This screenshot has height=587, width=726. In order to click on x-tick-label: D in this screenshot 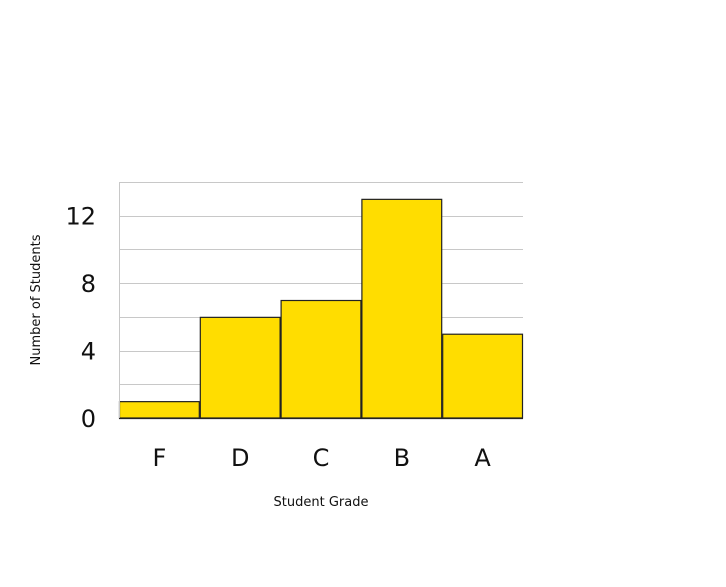, I will do `click(240, 458)`.